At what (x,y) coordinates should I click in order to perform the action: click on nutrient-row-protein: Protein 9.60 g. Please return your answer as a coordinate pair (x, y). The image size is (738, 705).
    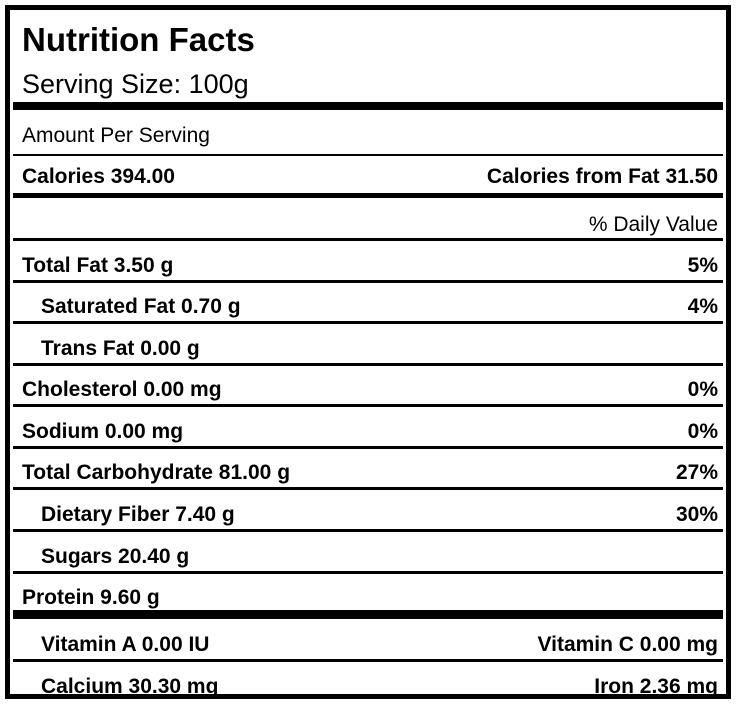
    Looking at the image, I should click on (370, 598).